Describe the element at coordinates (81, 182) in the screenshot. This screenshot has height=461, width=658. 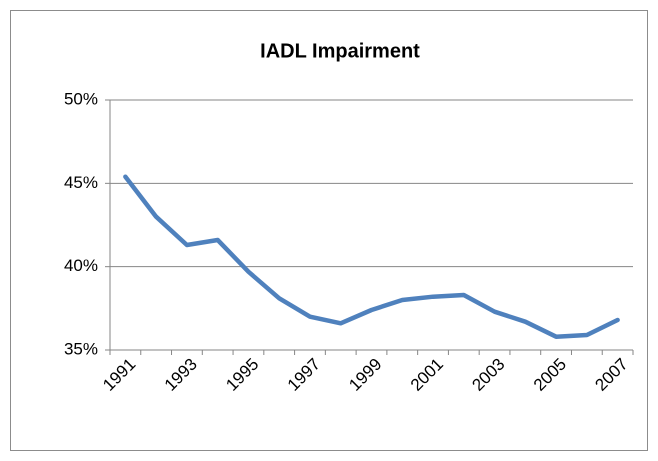
I see `y-tick-label: 45%` at that location.